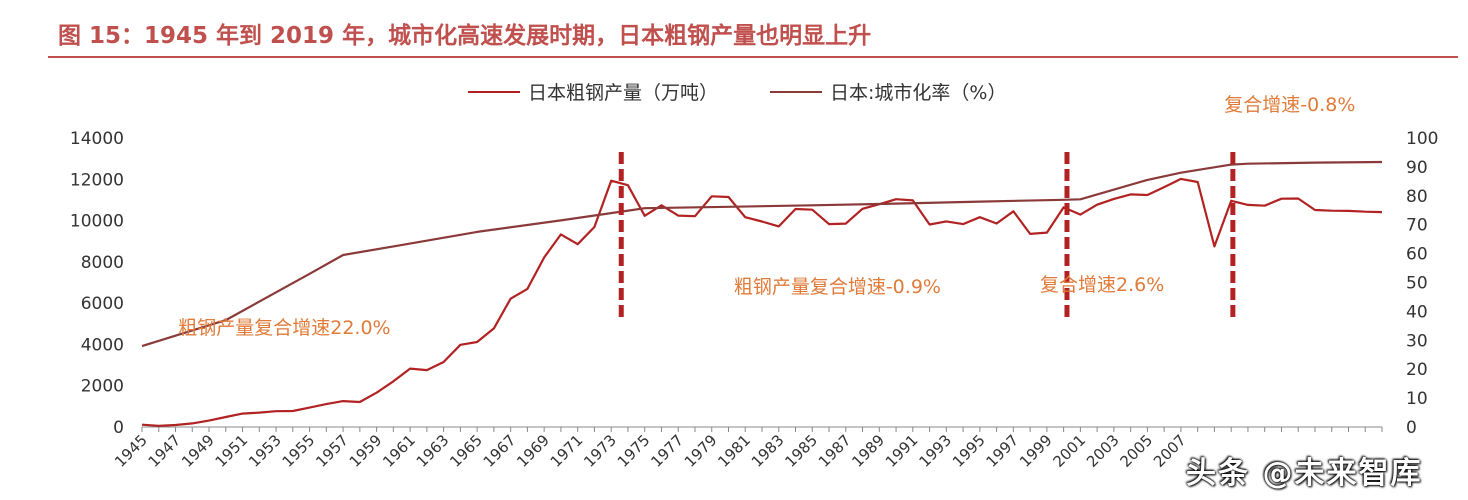 The height and width of the screenshot is (500, 1468). I want to click on legend-label-steel: 日本粗钢产量（万吨）, so click(623, 93).